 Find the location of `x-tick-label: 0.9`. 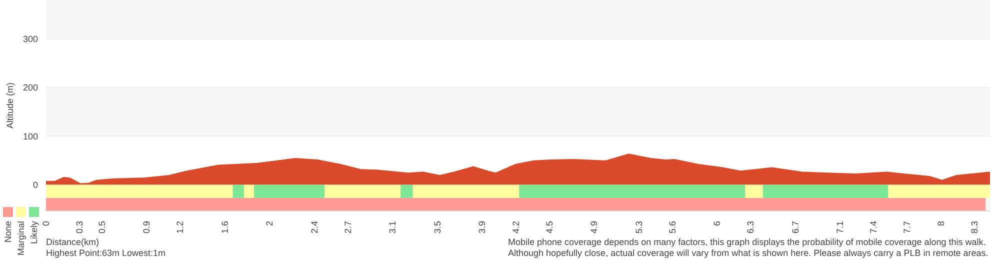

x-tick-label: 0.9 is located at coordinates (147, 227).